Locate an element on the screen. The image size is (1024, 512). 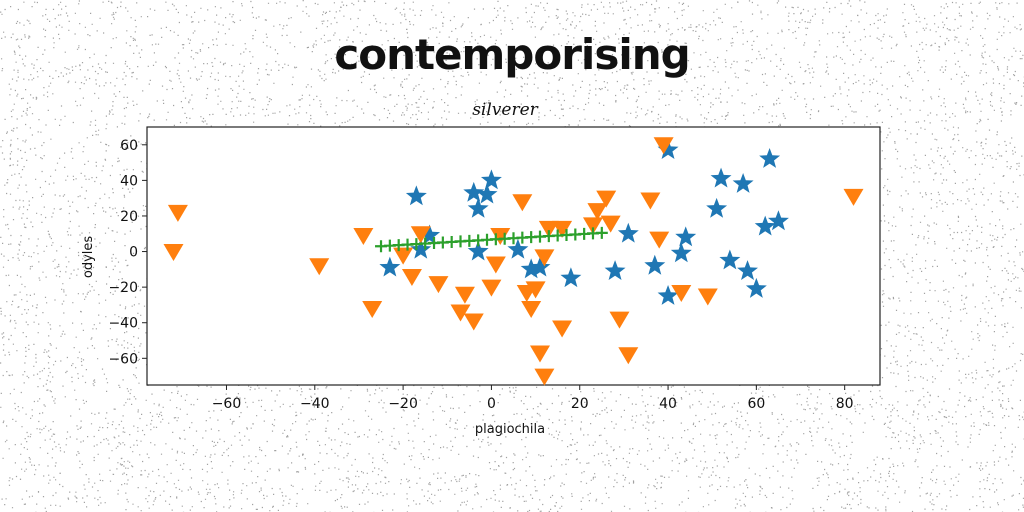
y-tick-label: −20 is located at coordinates (123, 288).